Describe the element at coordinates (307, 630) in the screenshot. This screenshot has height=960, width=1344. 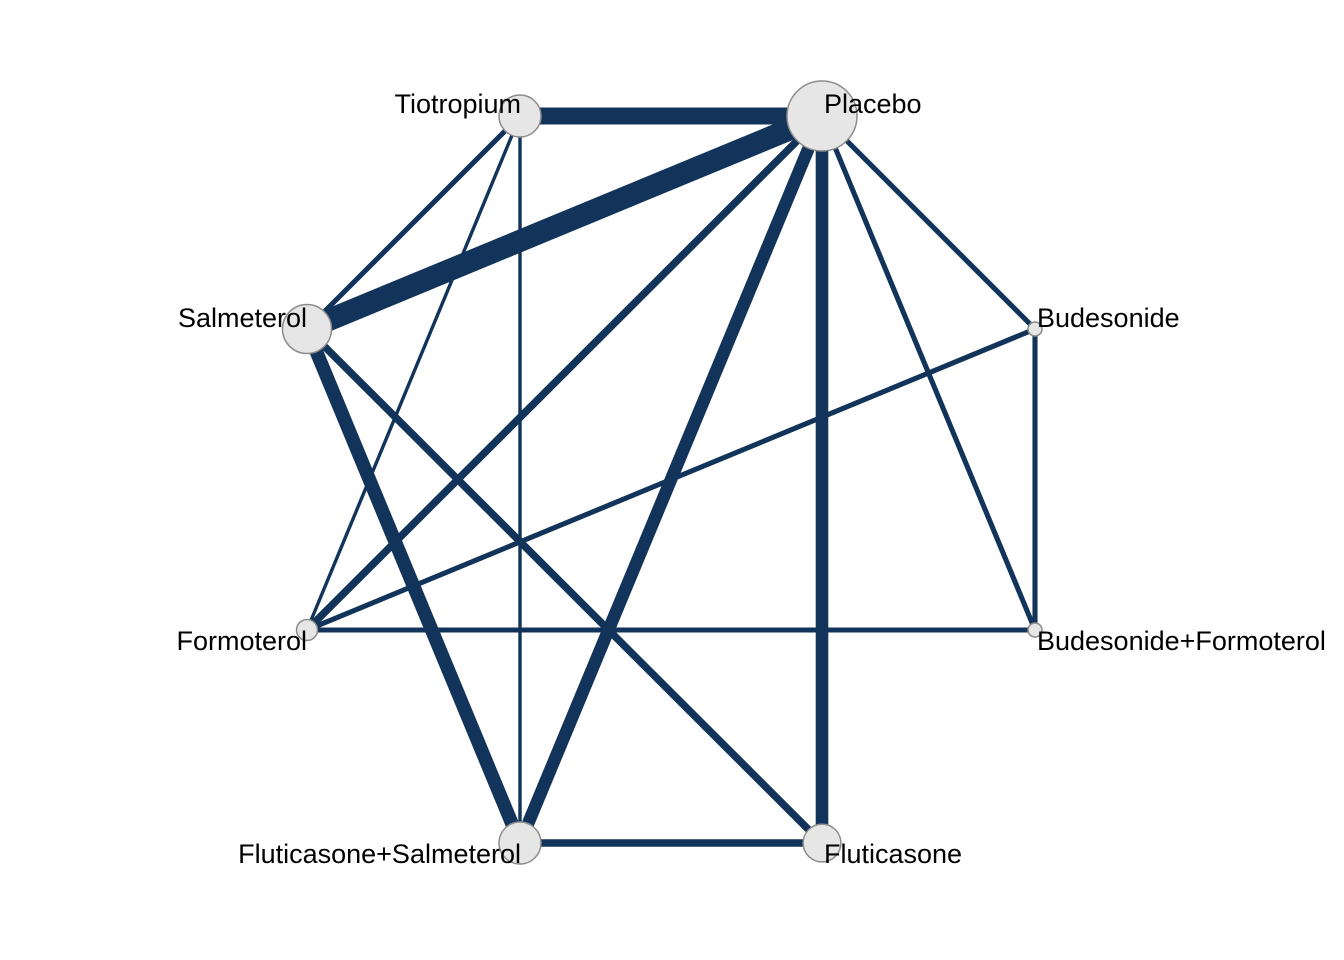
I see `node-formoterol` at that location.